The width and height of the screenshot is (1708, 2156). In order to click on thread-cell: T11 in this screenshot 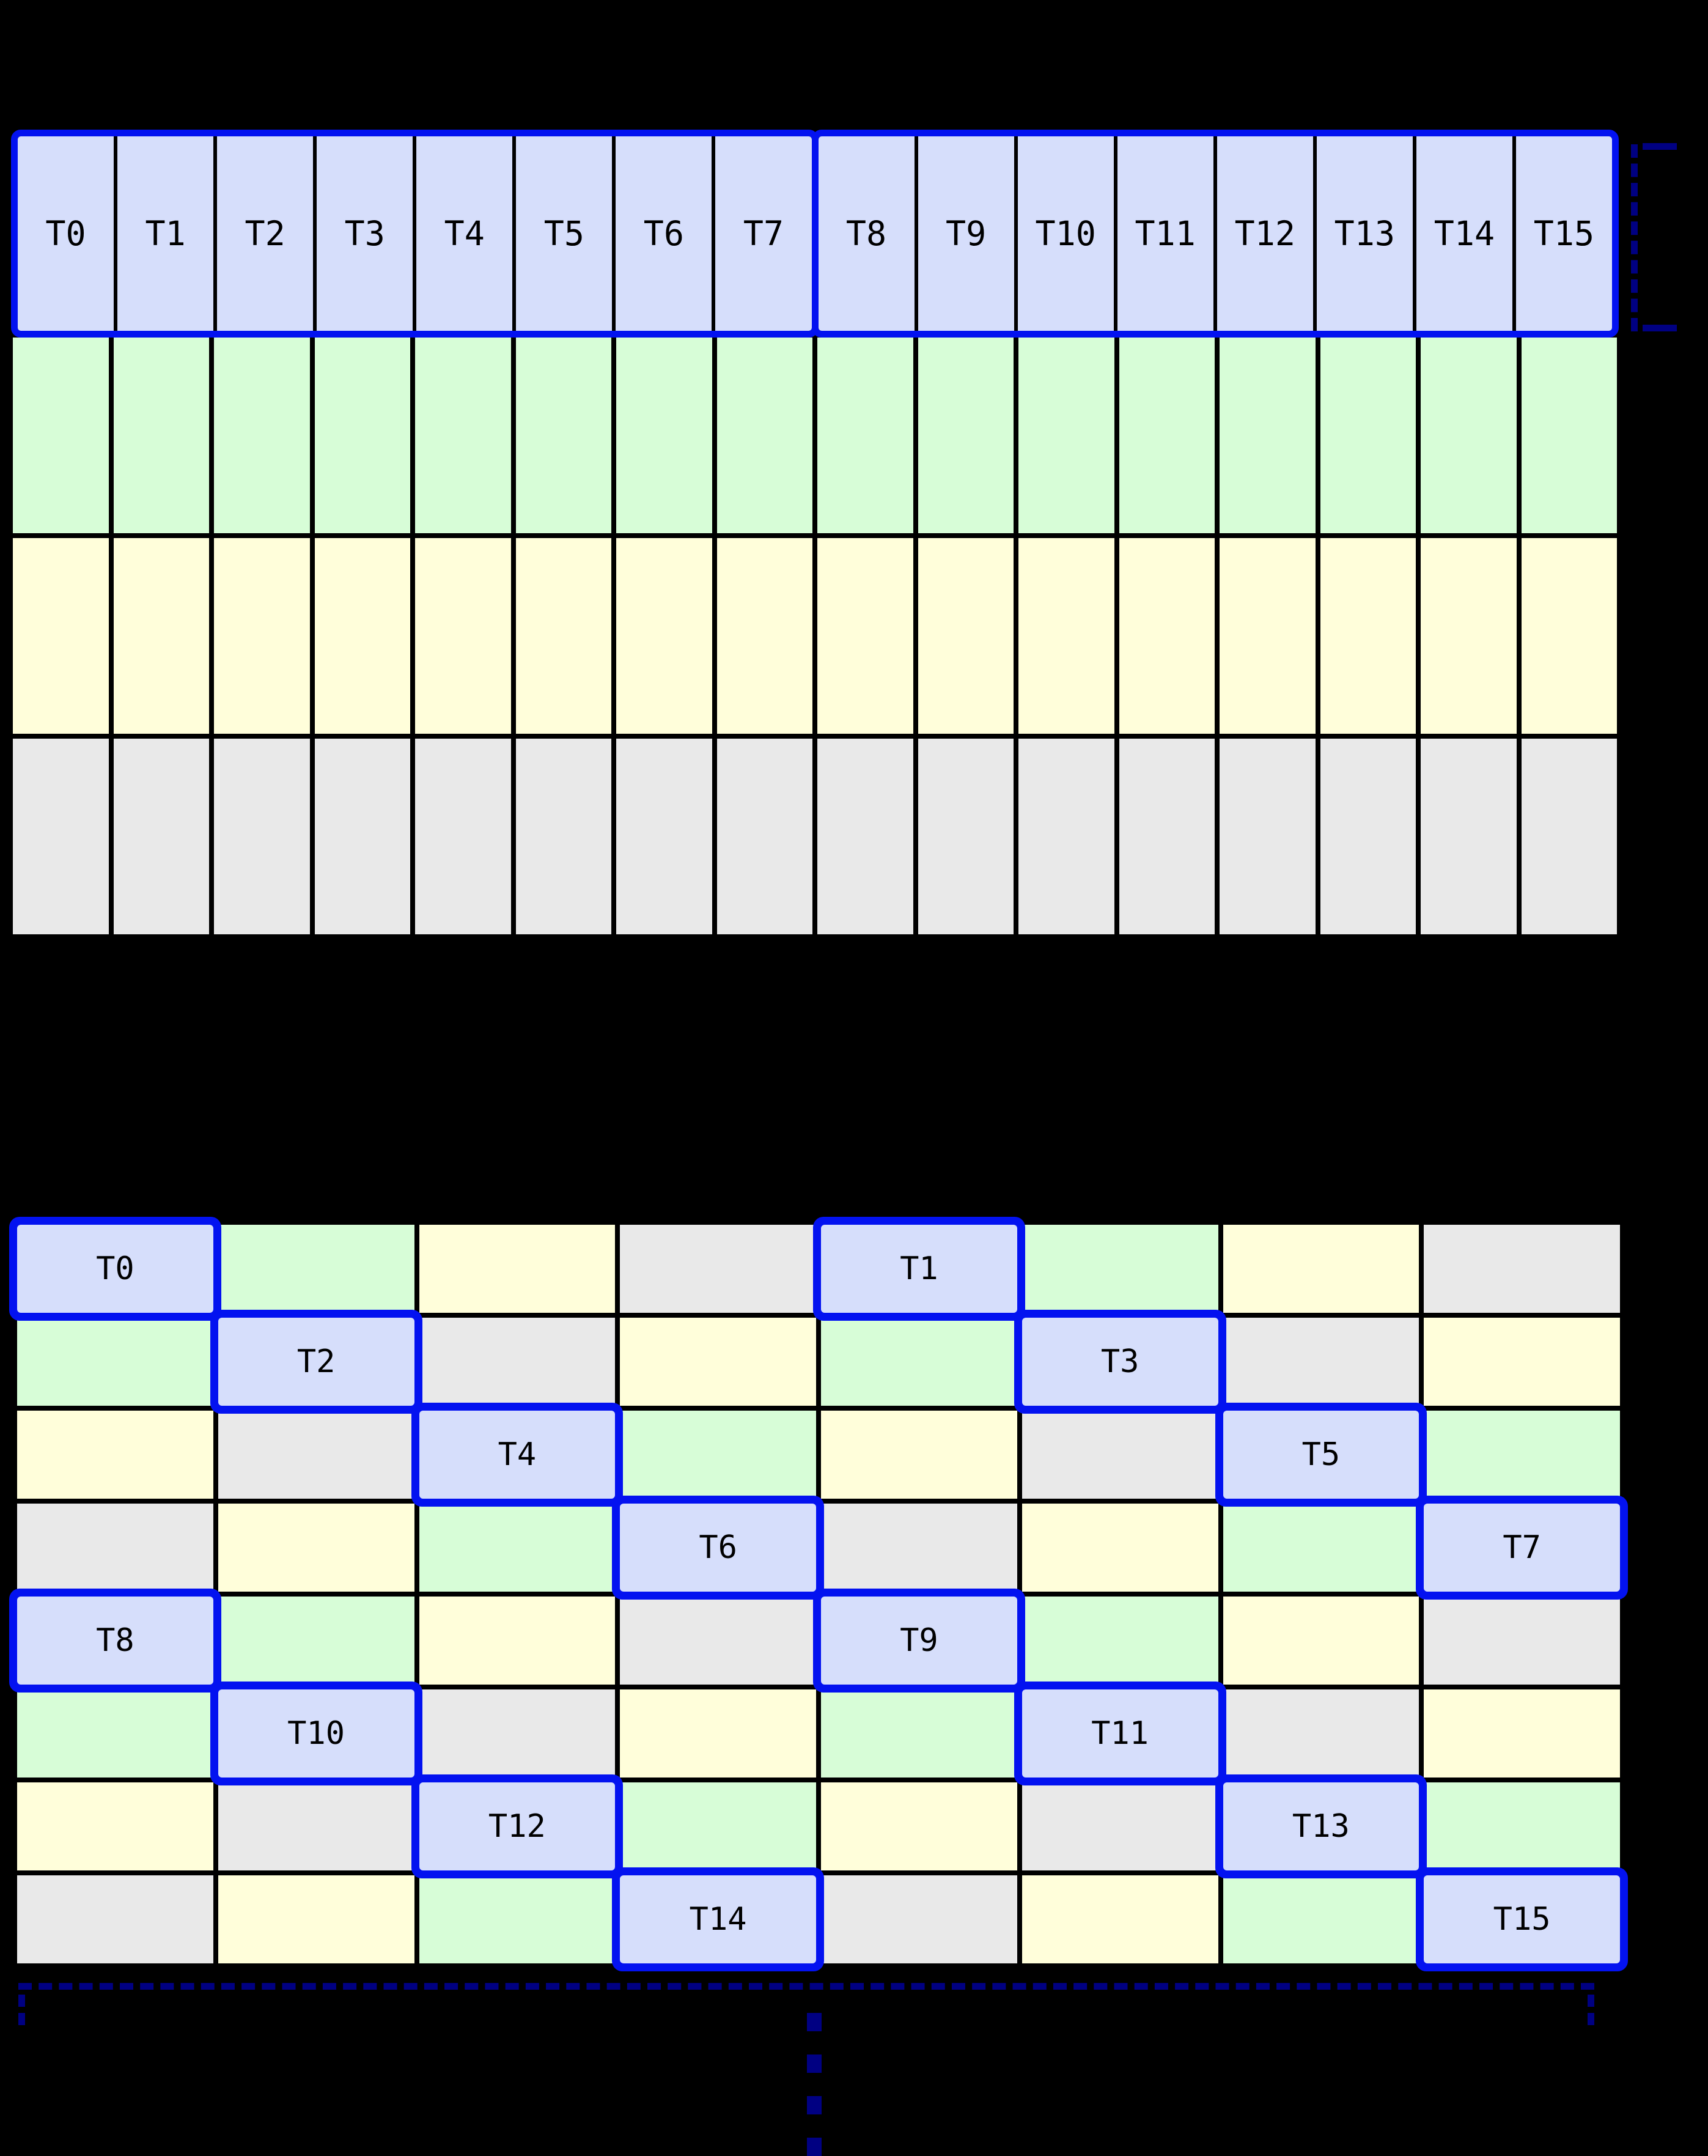, I will do `click(1165, 233)`.